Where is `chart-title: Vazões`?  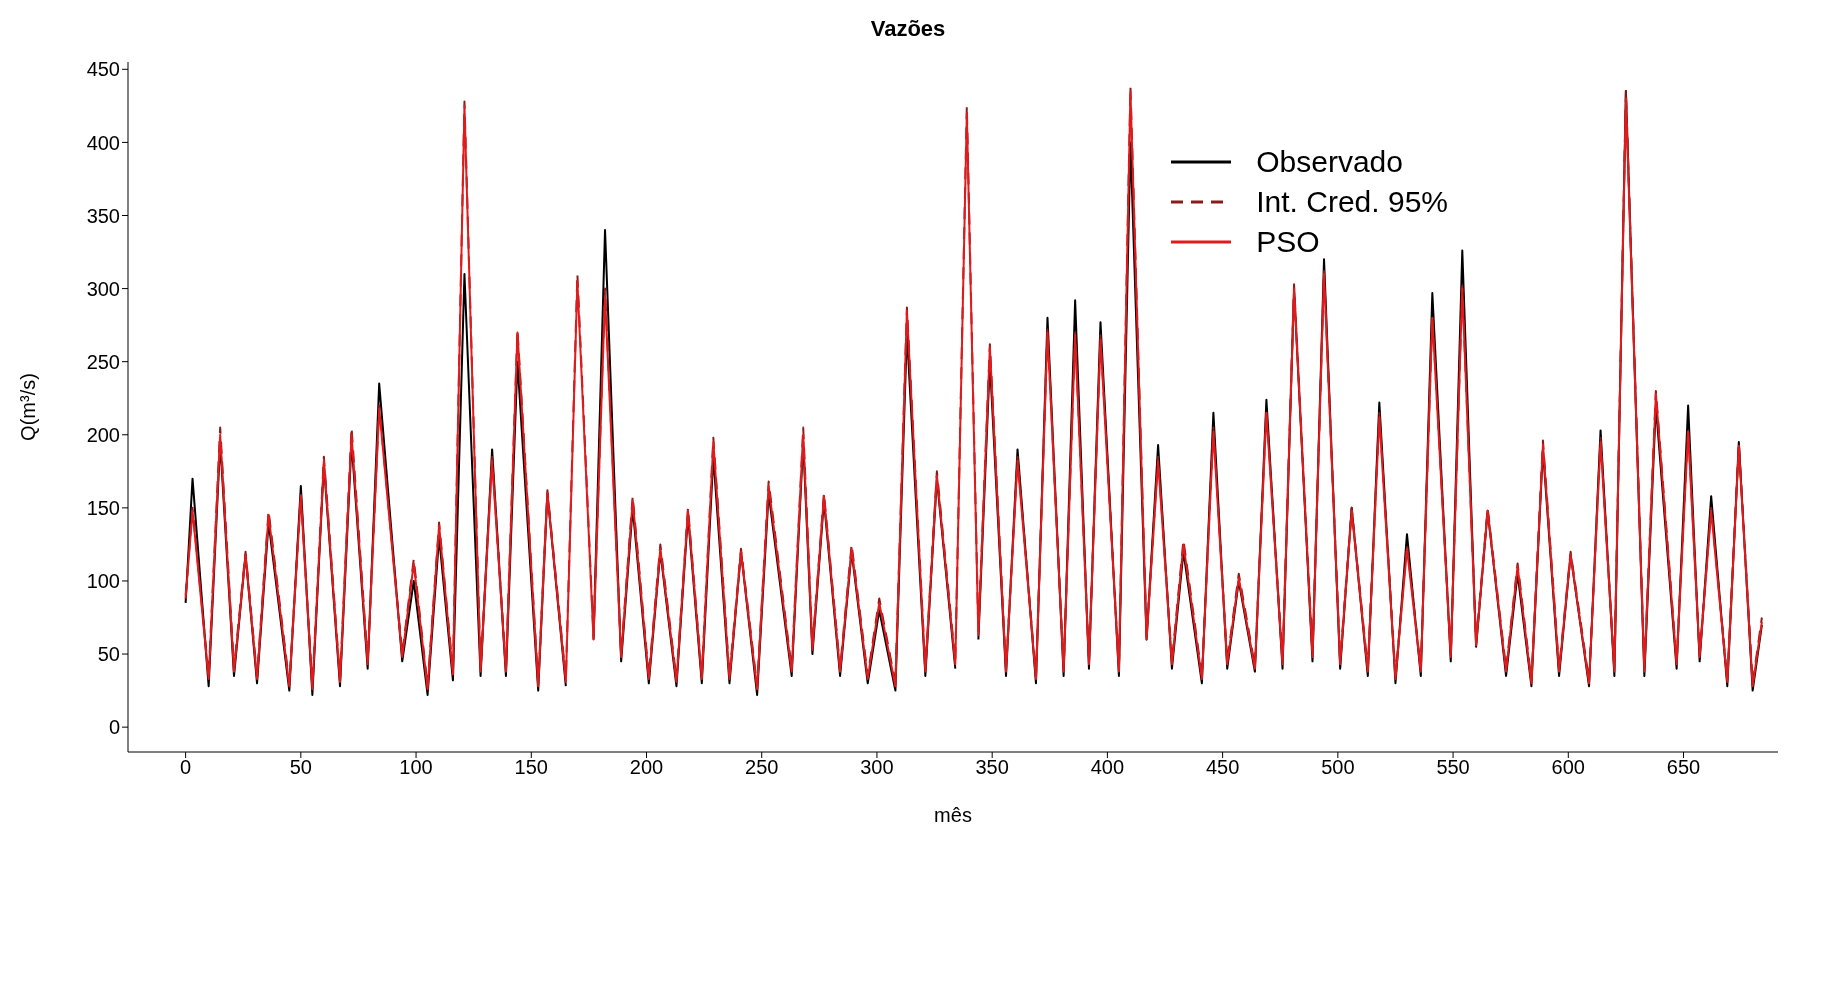
chart-title: Vazões is located at coordinates (908, 29).